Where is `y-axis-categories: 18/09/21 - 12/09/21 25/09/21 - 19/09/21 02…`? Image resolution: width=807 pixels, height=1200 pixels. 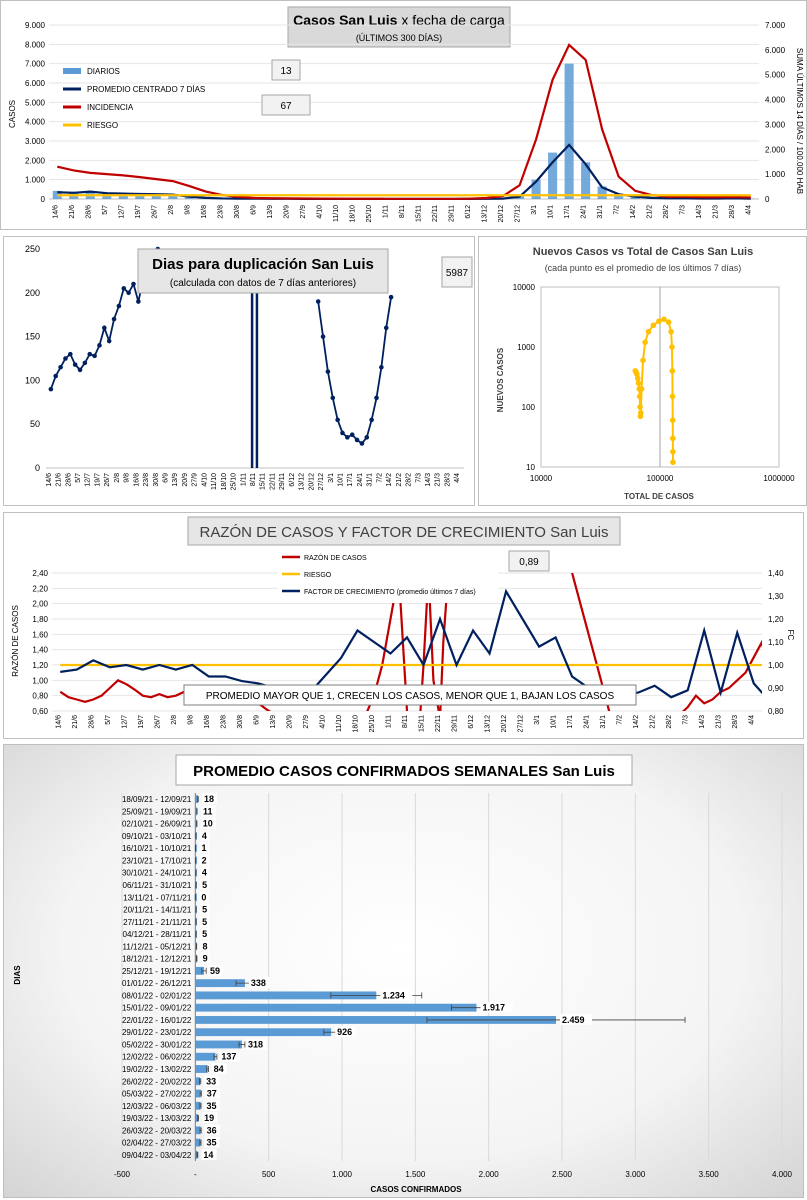 y-axis-categories: 18/09/21 - 12/09/21 25/09/21 - 19/09/21 02… is located at coordinates (157, 977).